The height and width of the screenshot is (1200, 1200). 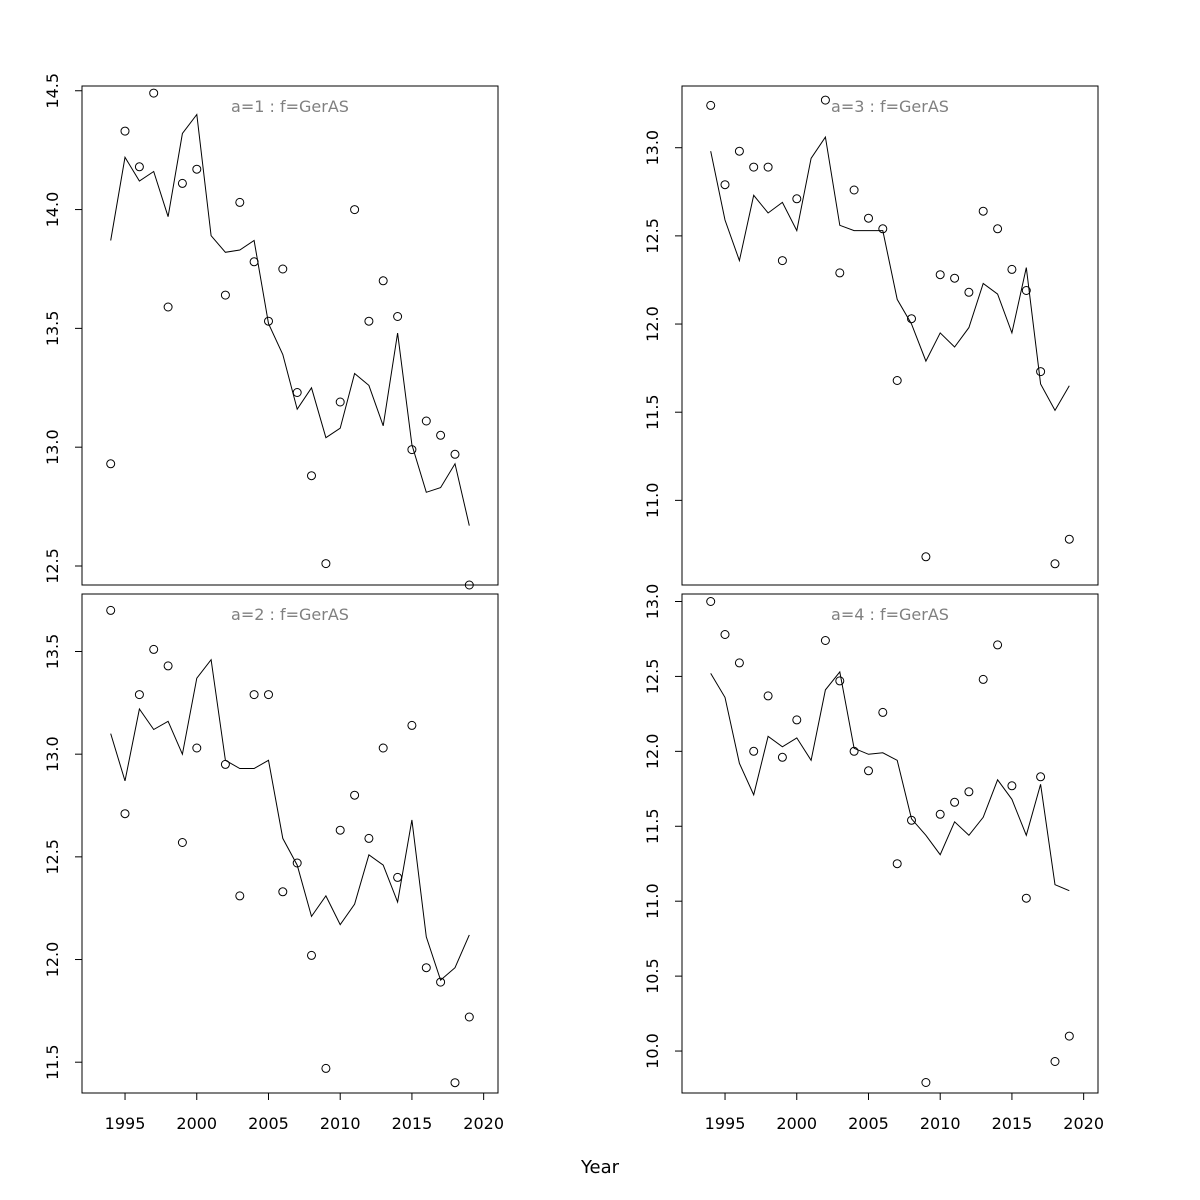 I want to click on y-tick-label: 10.0, so click(x=652, y=1051).